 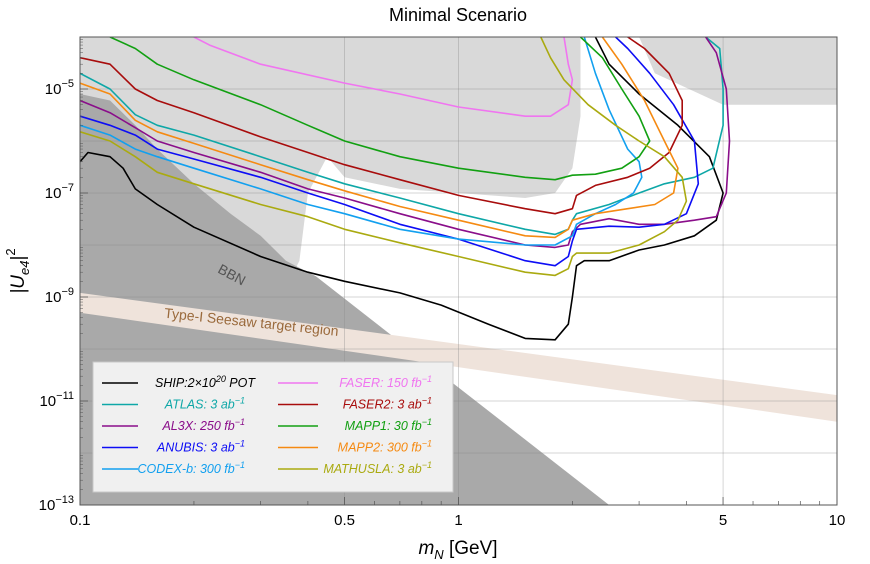 What do you see at coordinates (385, 382) in the screenshot?
I see `legend-label-faser: FASER: 150 fb−1` at bounding box center [385, 382].